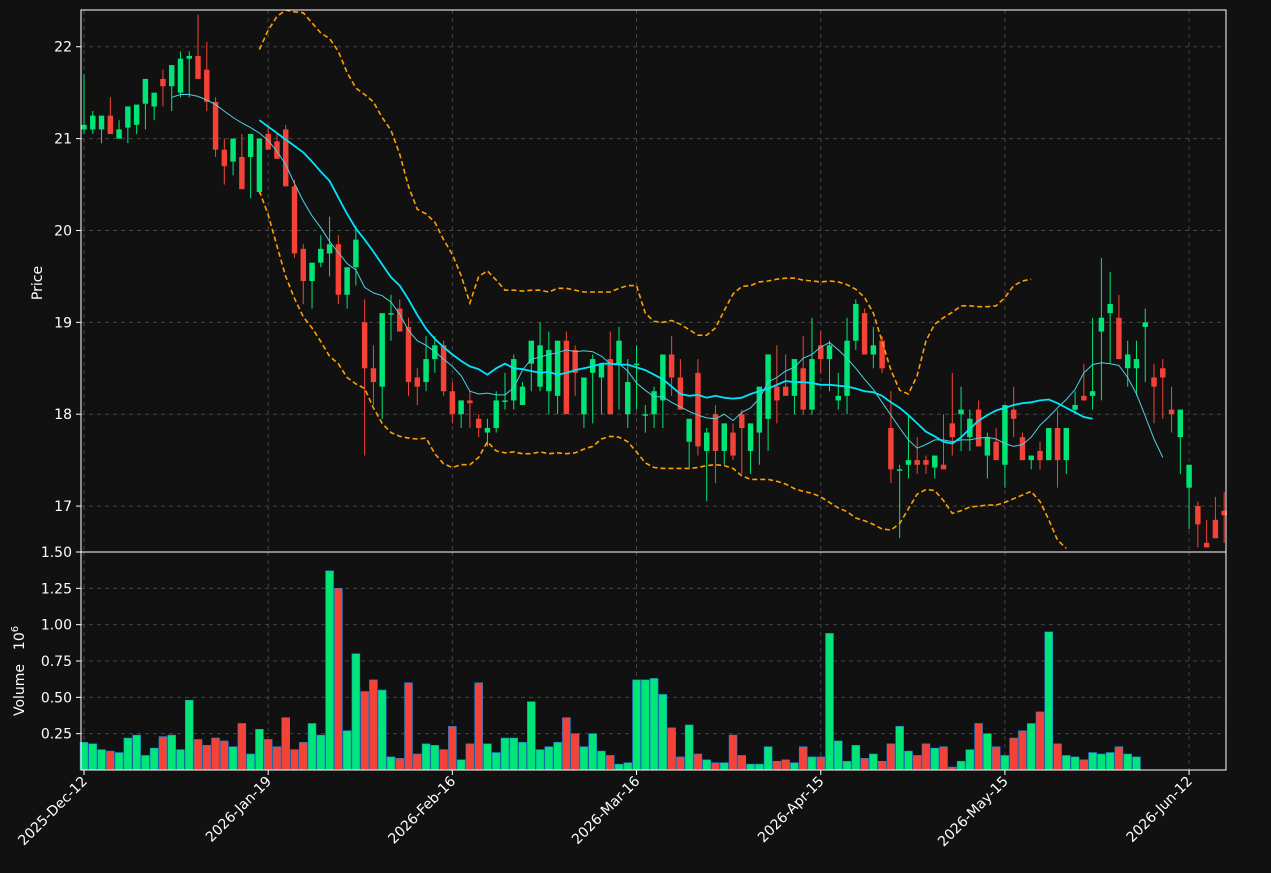 The width and height of the screenshot is (1271, 873). What do you see at coordinates (56, 698) in the screenshot?
I see `volume-tick-label: 0.50` at bounding box center [56, 698].